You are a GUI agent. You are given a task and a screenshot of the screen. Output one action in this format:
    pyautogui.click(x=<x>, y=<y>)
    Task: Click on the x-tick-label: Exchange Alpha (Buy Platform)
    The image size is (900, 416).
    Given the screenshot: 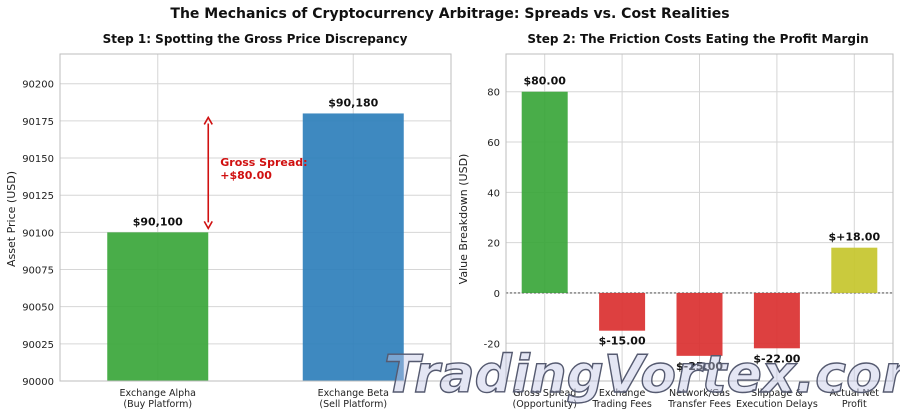 What is the action you would take?
    pyautogui.click(x=158, y=399)
    